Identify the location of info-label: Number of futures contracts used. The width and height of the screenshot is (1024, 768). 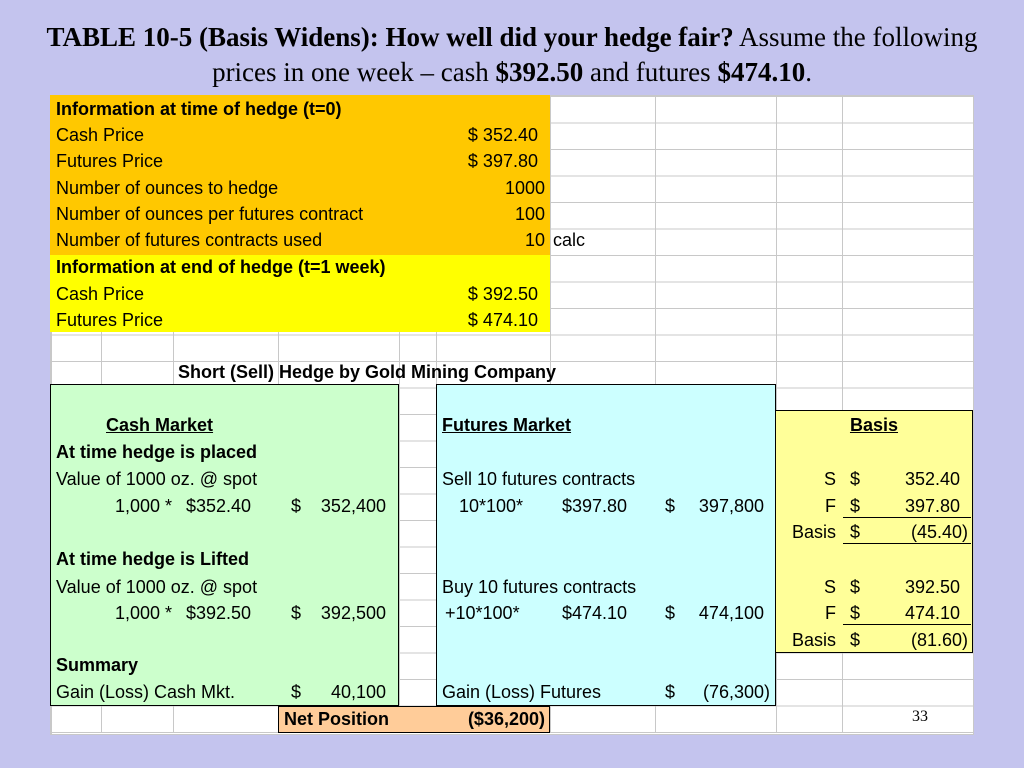
(189, 240).